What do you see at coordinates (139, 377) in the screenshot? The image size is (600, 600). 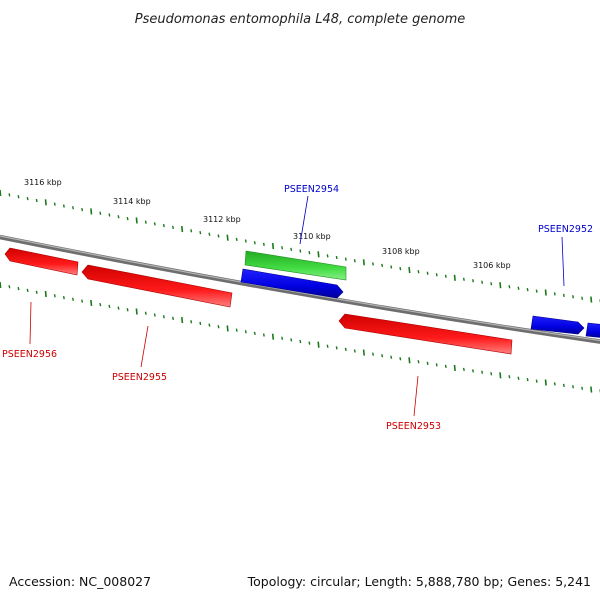 I see `gene-label-pseen2955: PSEEN2955` at bounding box center [139, 377].